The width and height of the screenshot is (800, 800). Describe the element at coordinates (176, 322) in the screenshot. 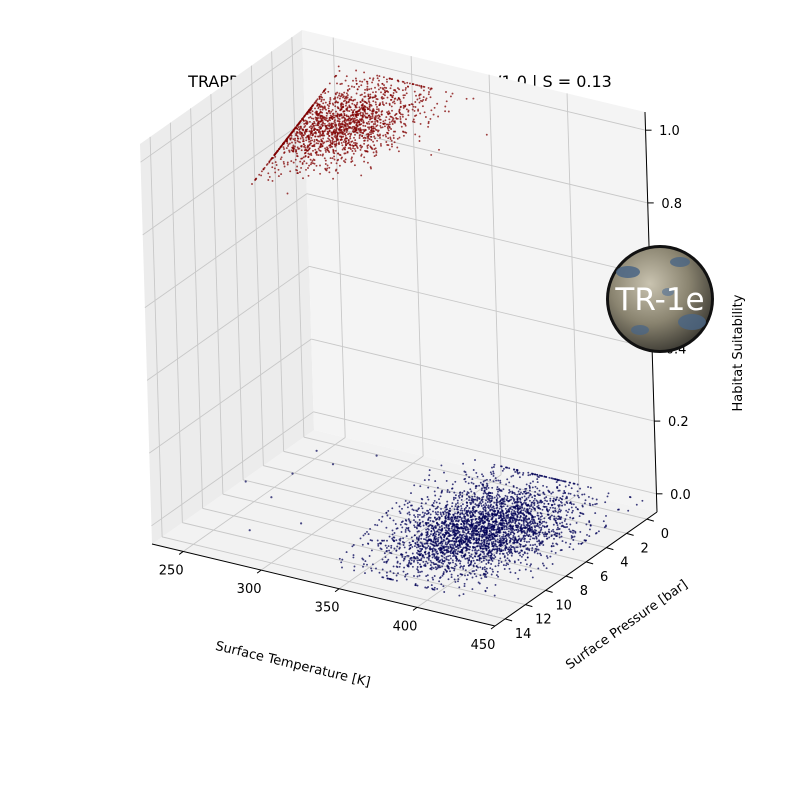

I see `grid-y-left` at that location.